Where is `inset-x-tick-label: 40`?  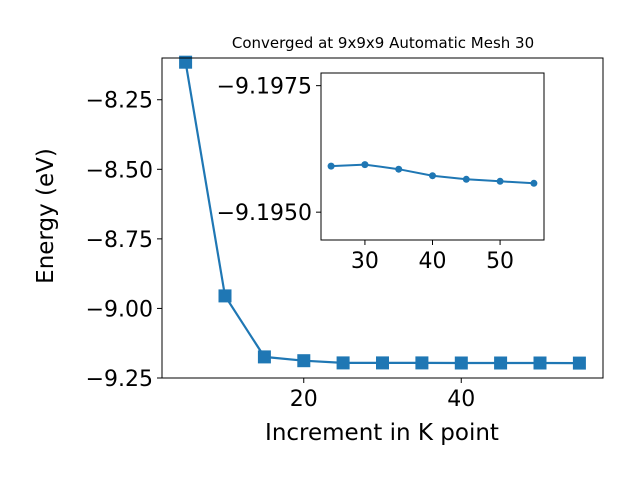 inset-x-tick-label: 40 is located at coordinates (433, 261).